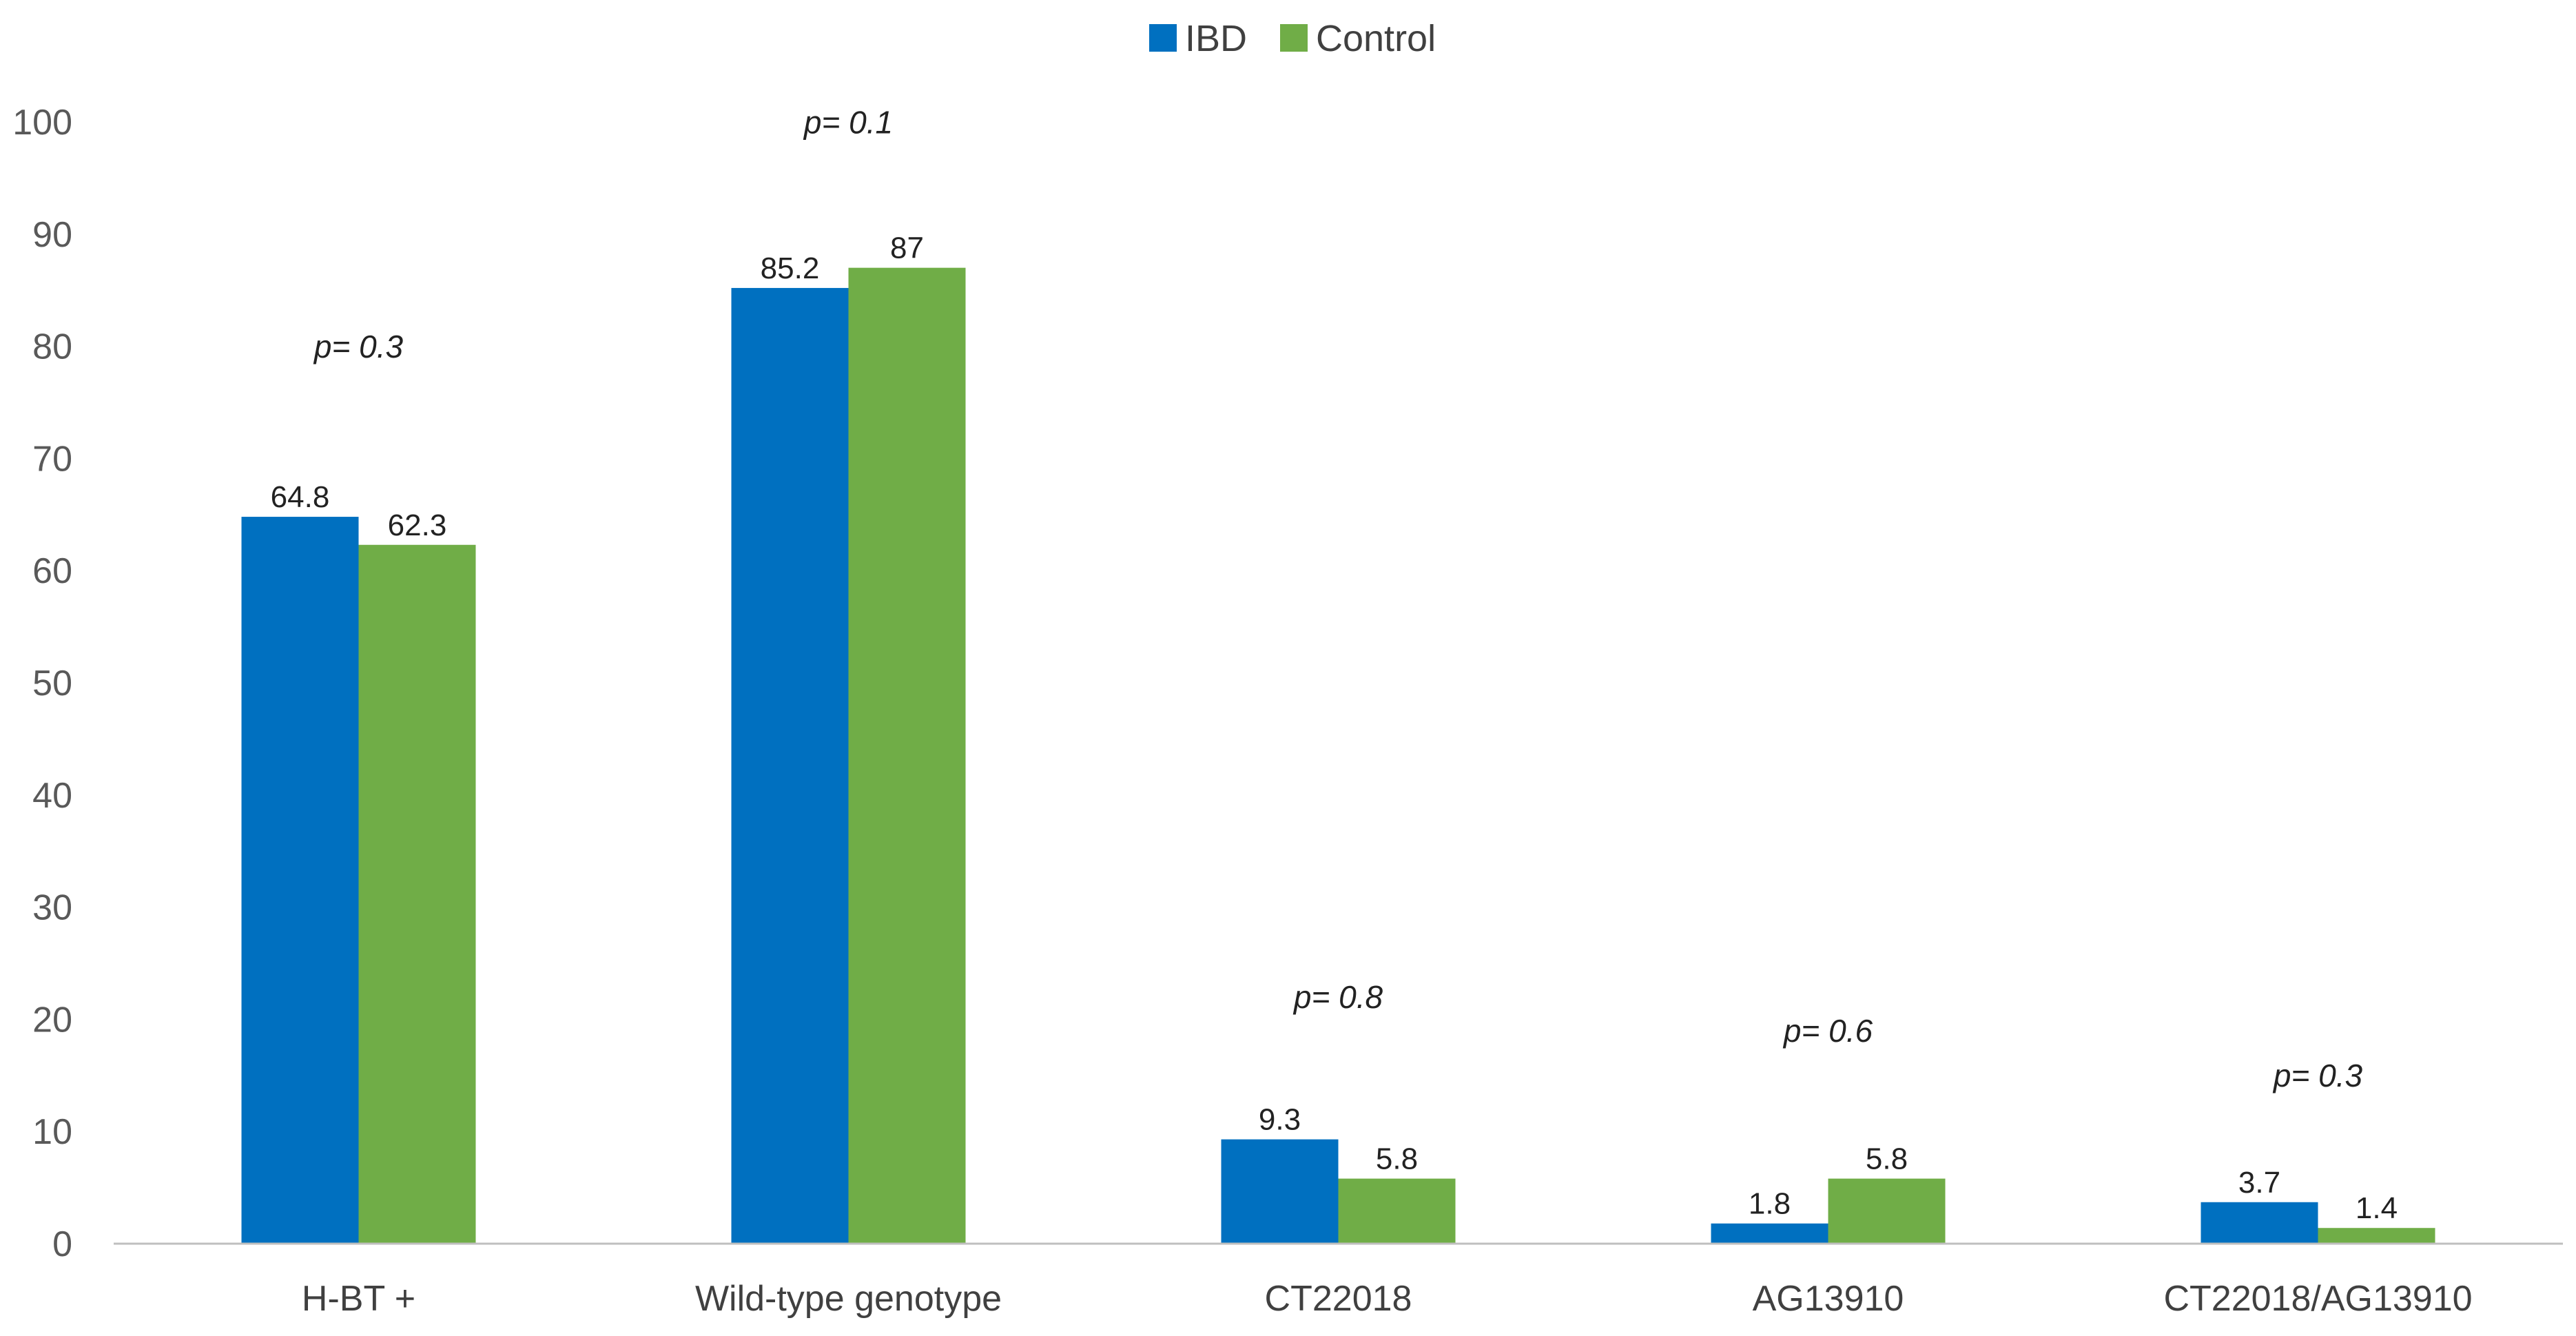 This screenshot has width=2576, height=1336. Describe the element at coordinates (848, 1299) in the screenshot. I see `x-tick-label: Wild-type genotype` at that location.